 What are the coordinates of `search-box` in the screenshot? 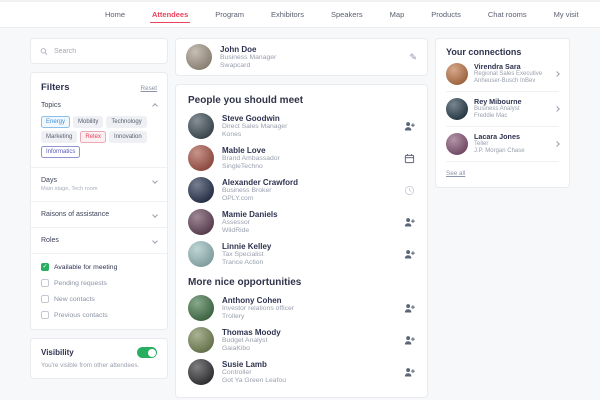 It's located at (99, 51).